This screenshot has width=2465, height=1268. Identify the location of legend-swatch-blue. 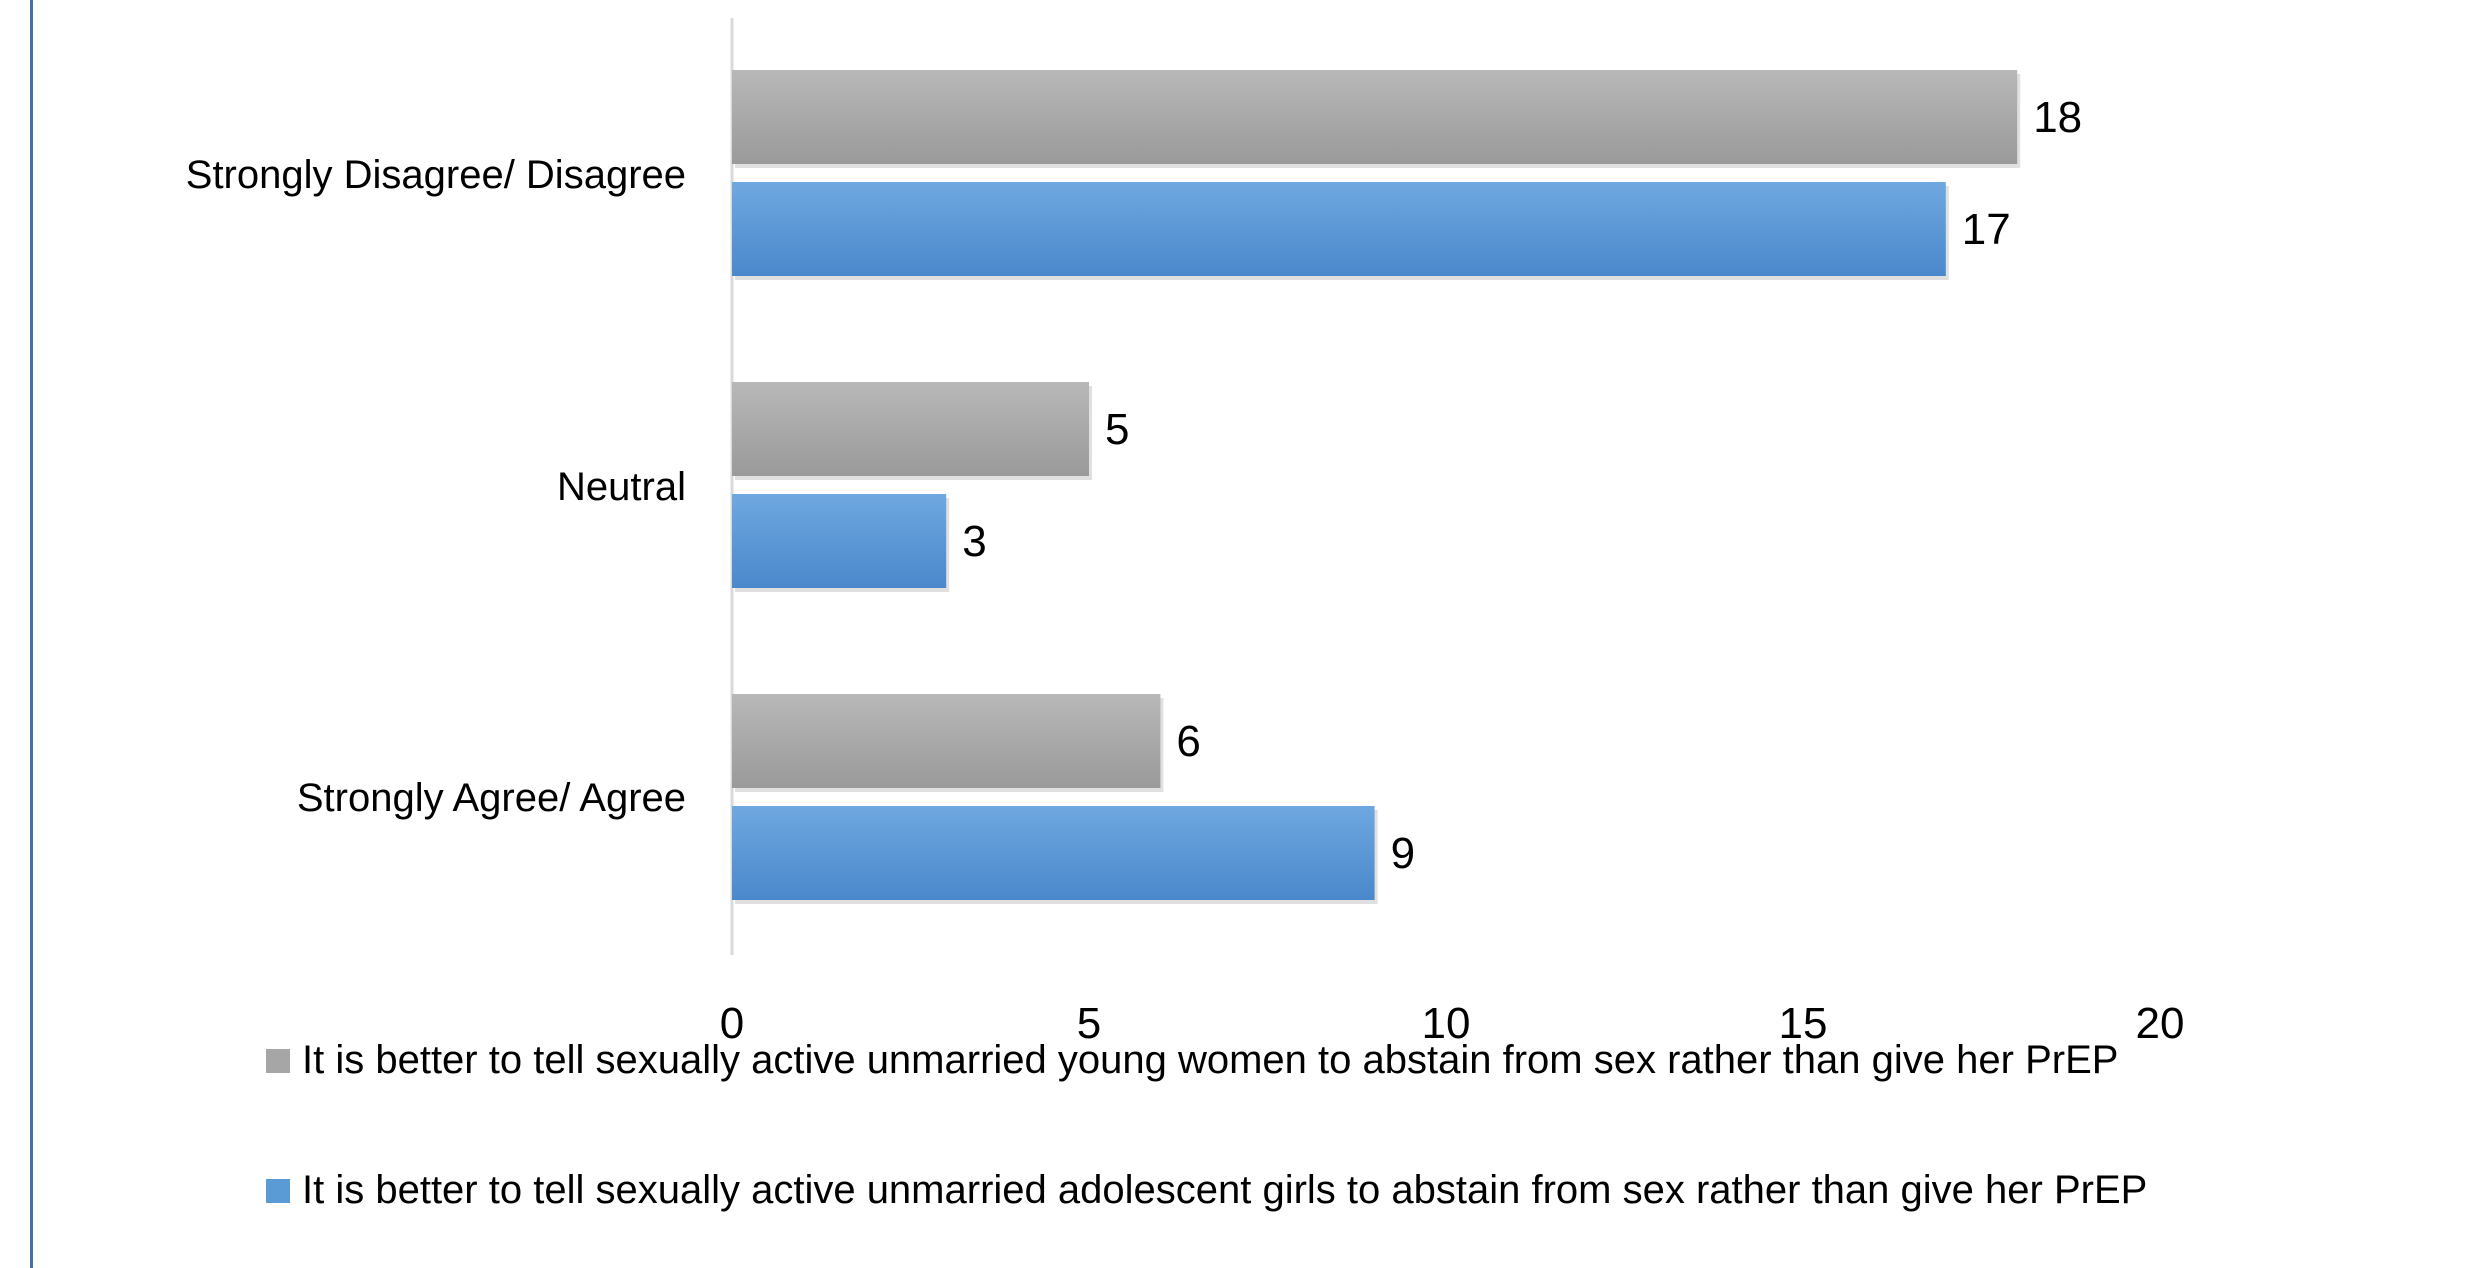
(278, 1190).